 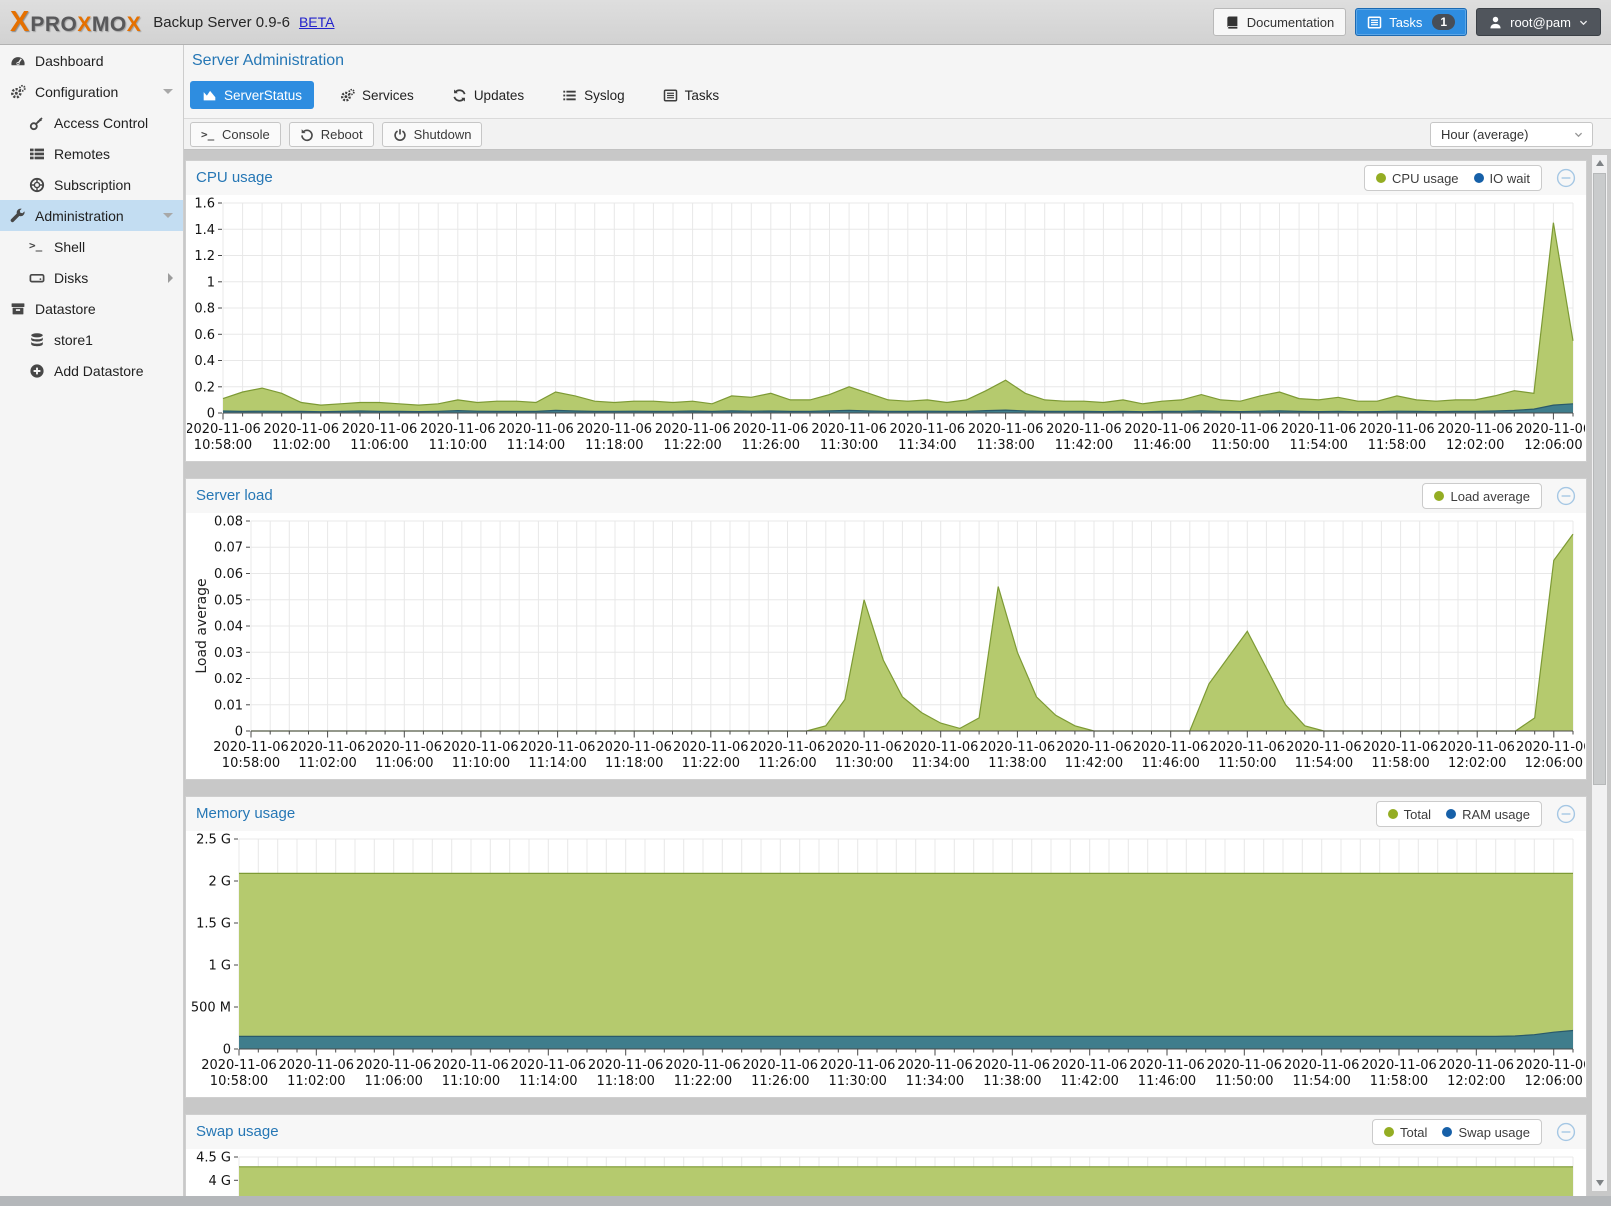 I want to click on logo-letter-group: PRO, so click(x=54, y=24).